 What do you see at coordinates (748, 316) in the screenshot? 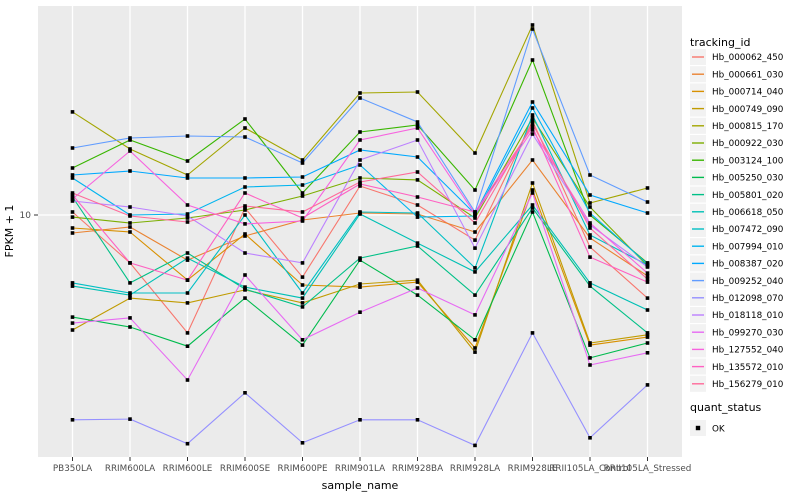
I see `legend-entry-label: Hb_018118_010` at bounding box center [748, 316].